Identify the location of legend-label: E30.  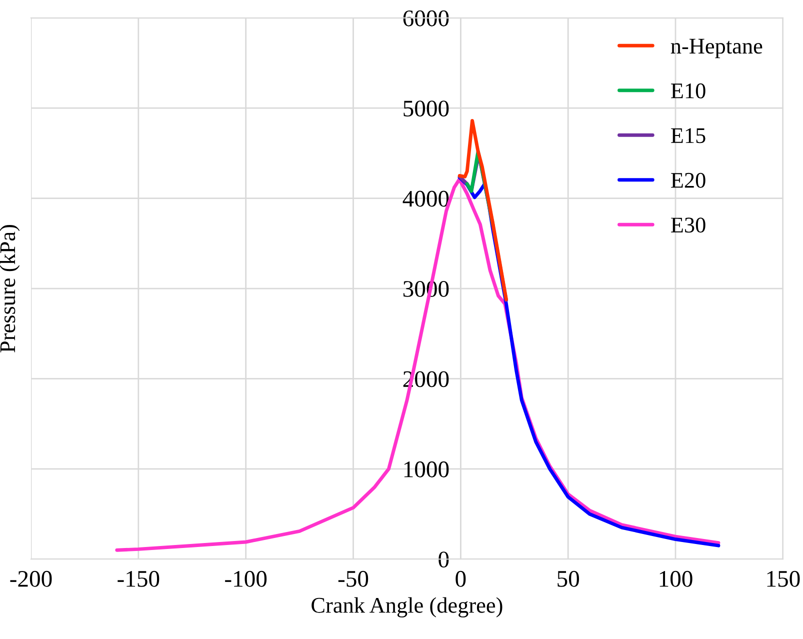
(688, 225).